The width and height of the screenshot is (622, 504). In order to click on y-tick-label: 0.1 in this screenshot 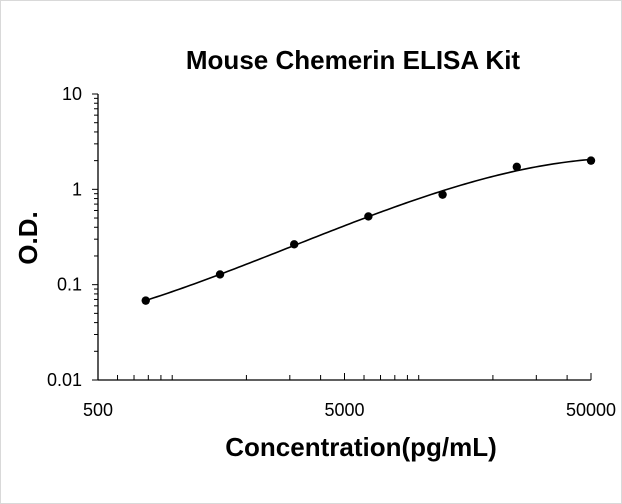, I will do `click(69, 285)`.